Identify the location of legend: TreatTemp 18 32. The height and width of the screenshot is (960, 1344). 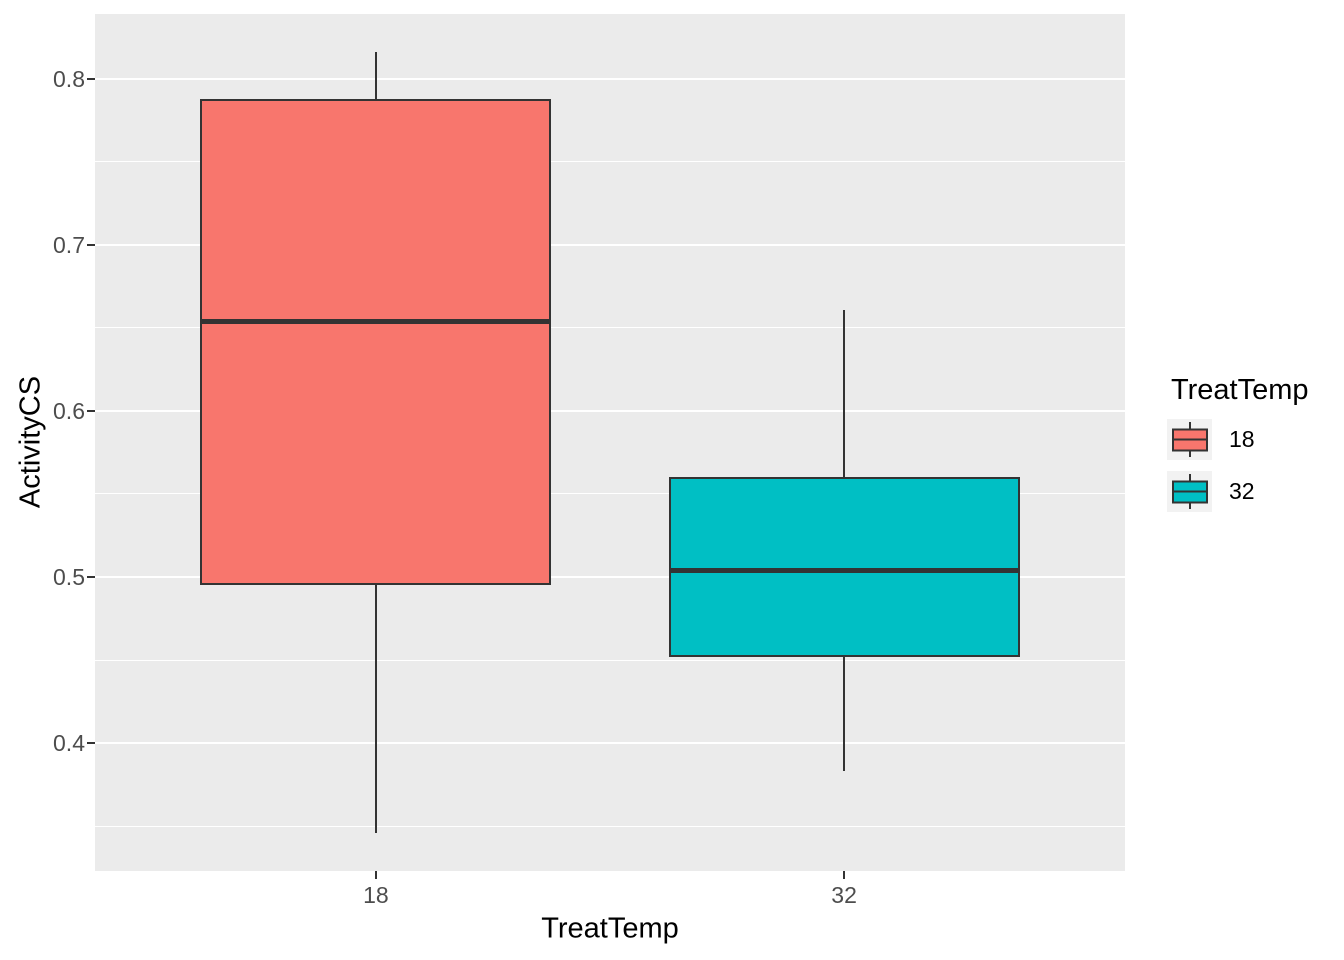
(1238, 448).